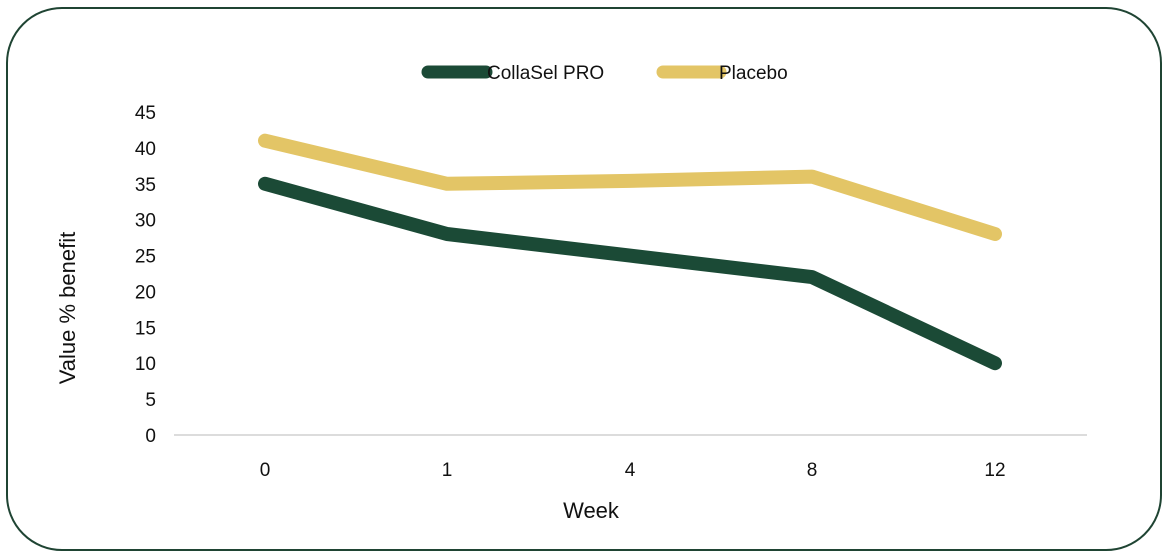 The width and height of the screenshot is (1169, 555). What do you see at coordinates (145, 185) in the screenshot?
I see `y-tick-label: 35` at bounding box center [145, 185].